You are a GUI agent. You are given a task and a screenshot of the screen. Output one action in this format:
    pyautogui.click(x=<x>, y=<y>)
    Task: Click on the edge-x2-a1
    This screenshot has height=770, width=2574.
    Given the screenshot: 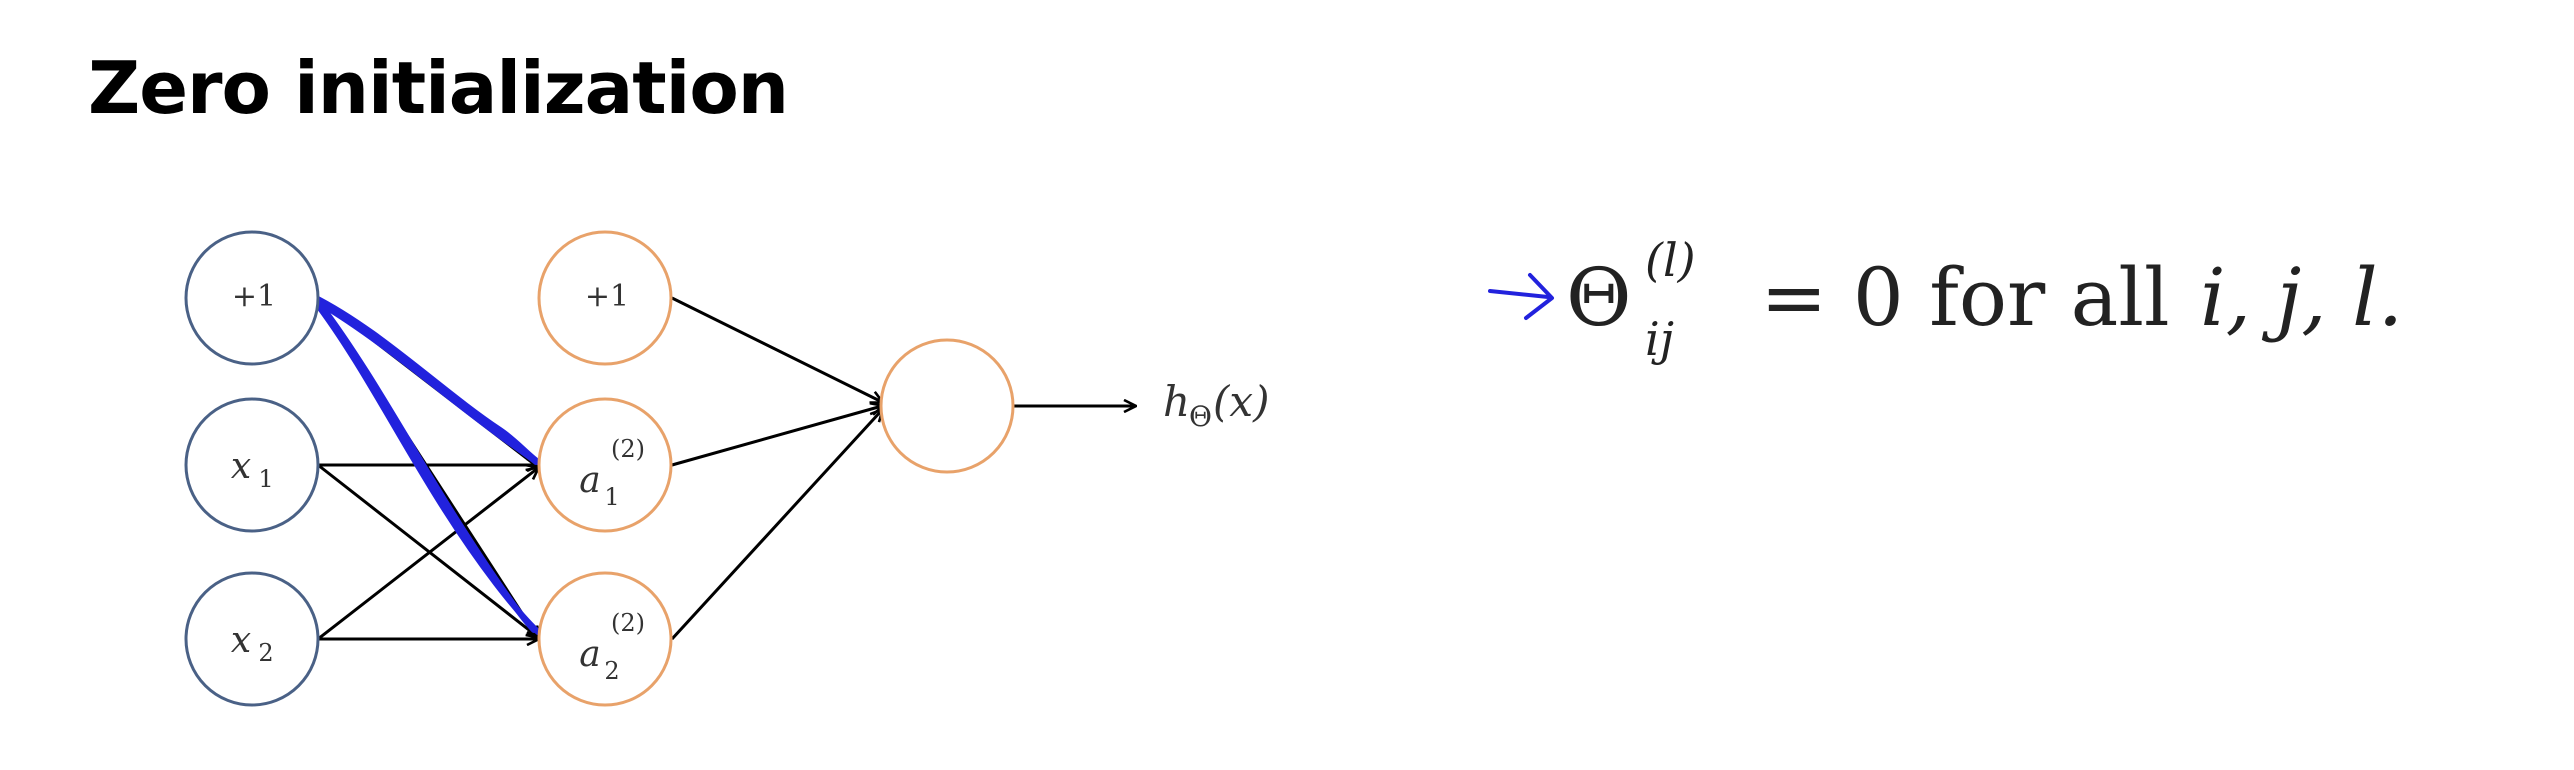 What is the action you would take?
    pyautogui.click(x=427, y=554)
    